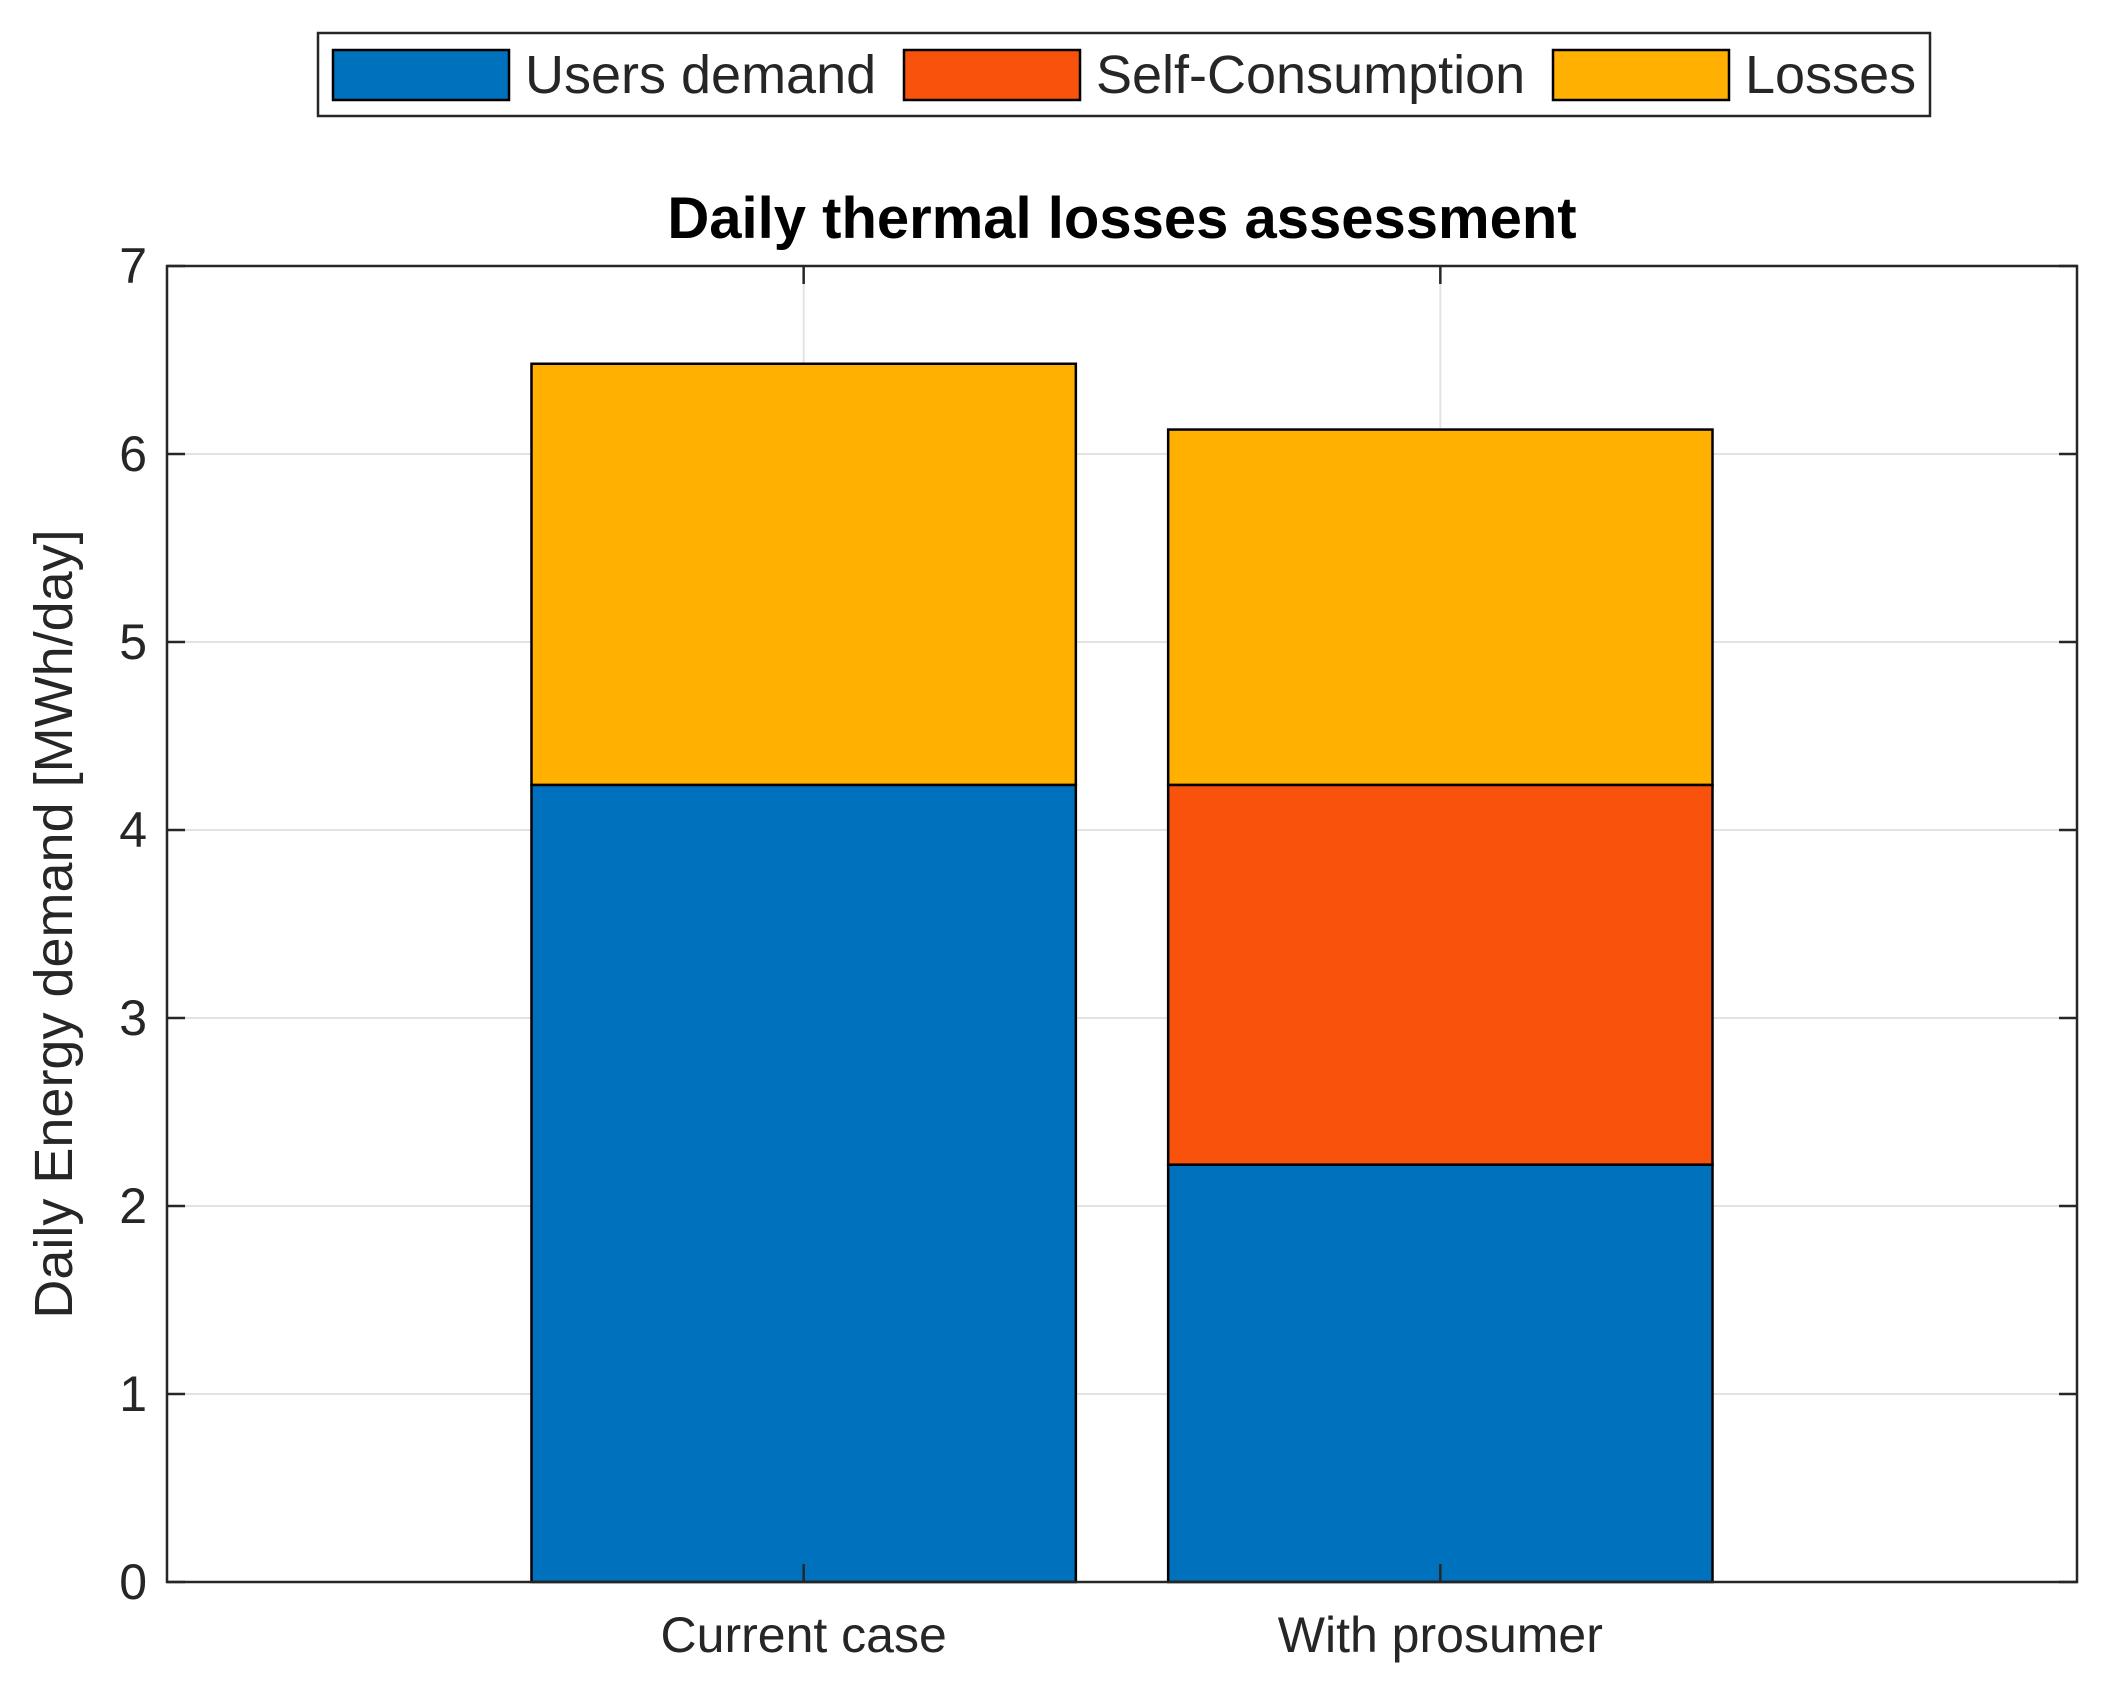  I want to click on y-tick-label: 6, so click(133, 454).